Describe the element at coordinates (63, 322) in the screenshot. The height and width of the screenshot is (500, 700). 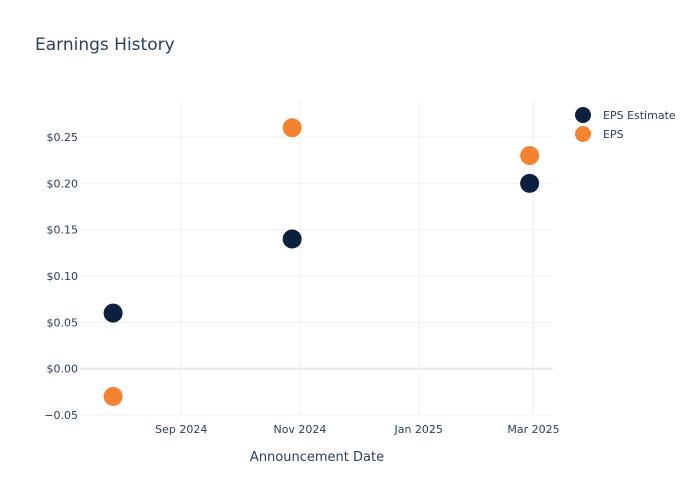
I see `y-tick-label: $0.05` at that location.